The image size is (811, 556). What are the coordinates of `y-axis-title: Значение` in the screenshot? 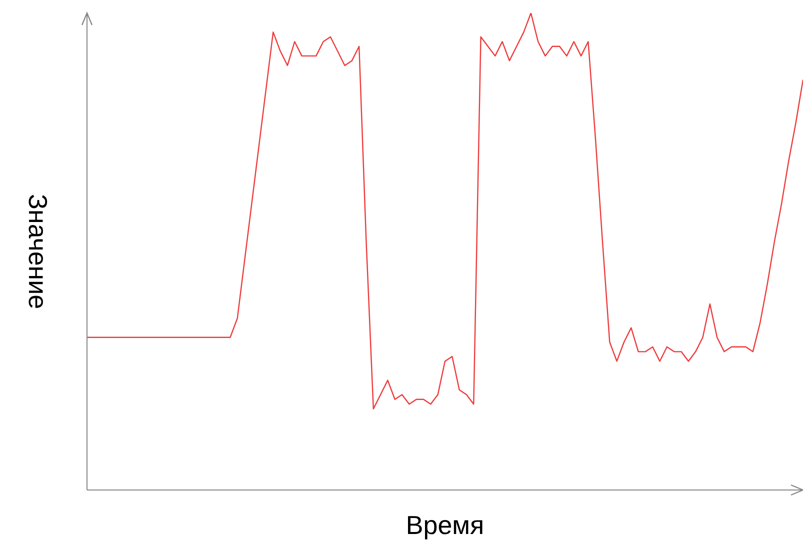 It's located at (37, 252).